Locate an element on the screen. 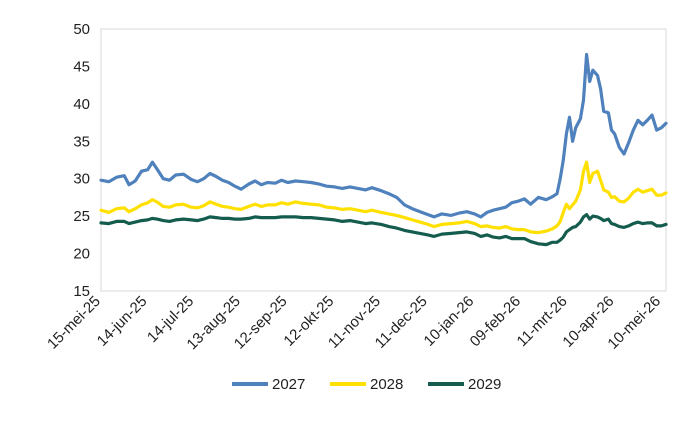 This screenshot has width=700, height=430. y-tick-label: 40 is located at coordinates (81, 104).